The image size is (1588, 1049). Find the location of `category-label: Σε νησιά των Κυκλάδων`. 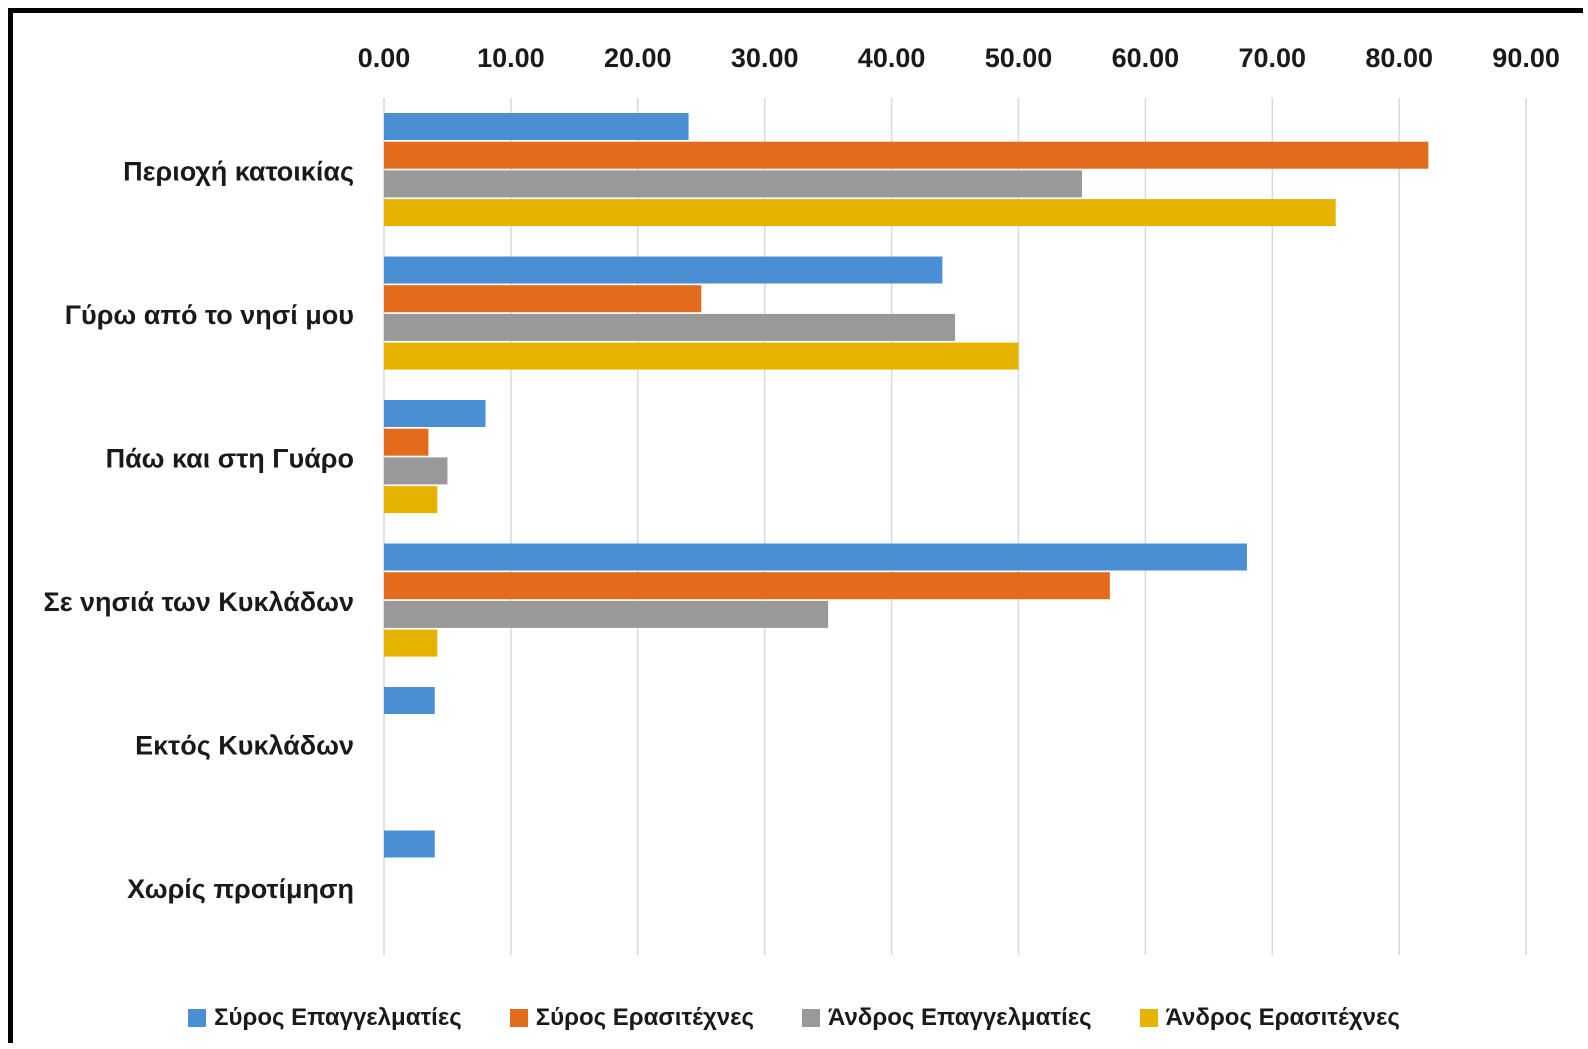

category-label: Σε νησιά των Κυκλάδων is located at coordinates (199, 602).